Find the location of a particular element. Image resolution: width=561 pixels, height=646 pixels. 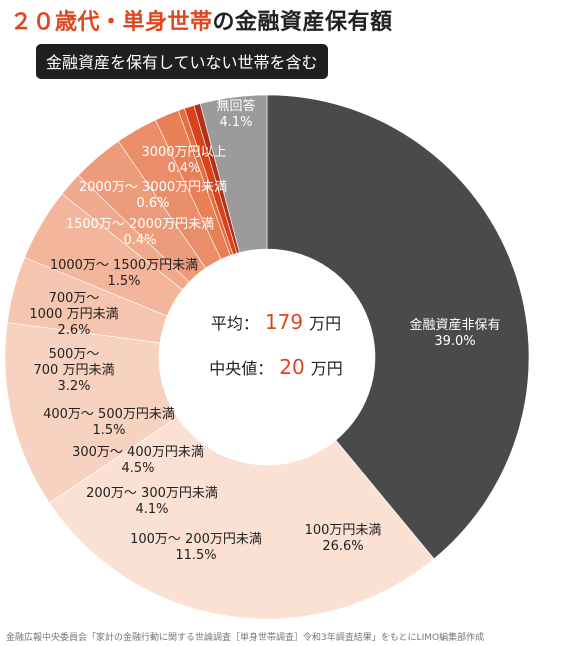

subtitle-badge: 金融資産を保有していない世帯を含む is located at coordinates (182, 61).